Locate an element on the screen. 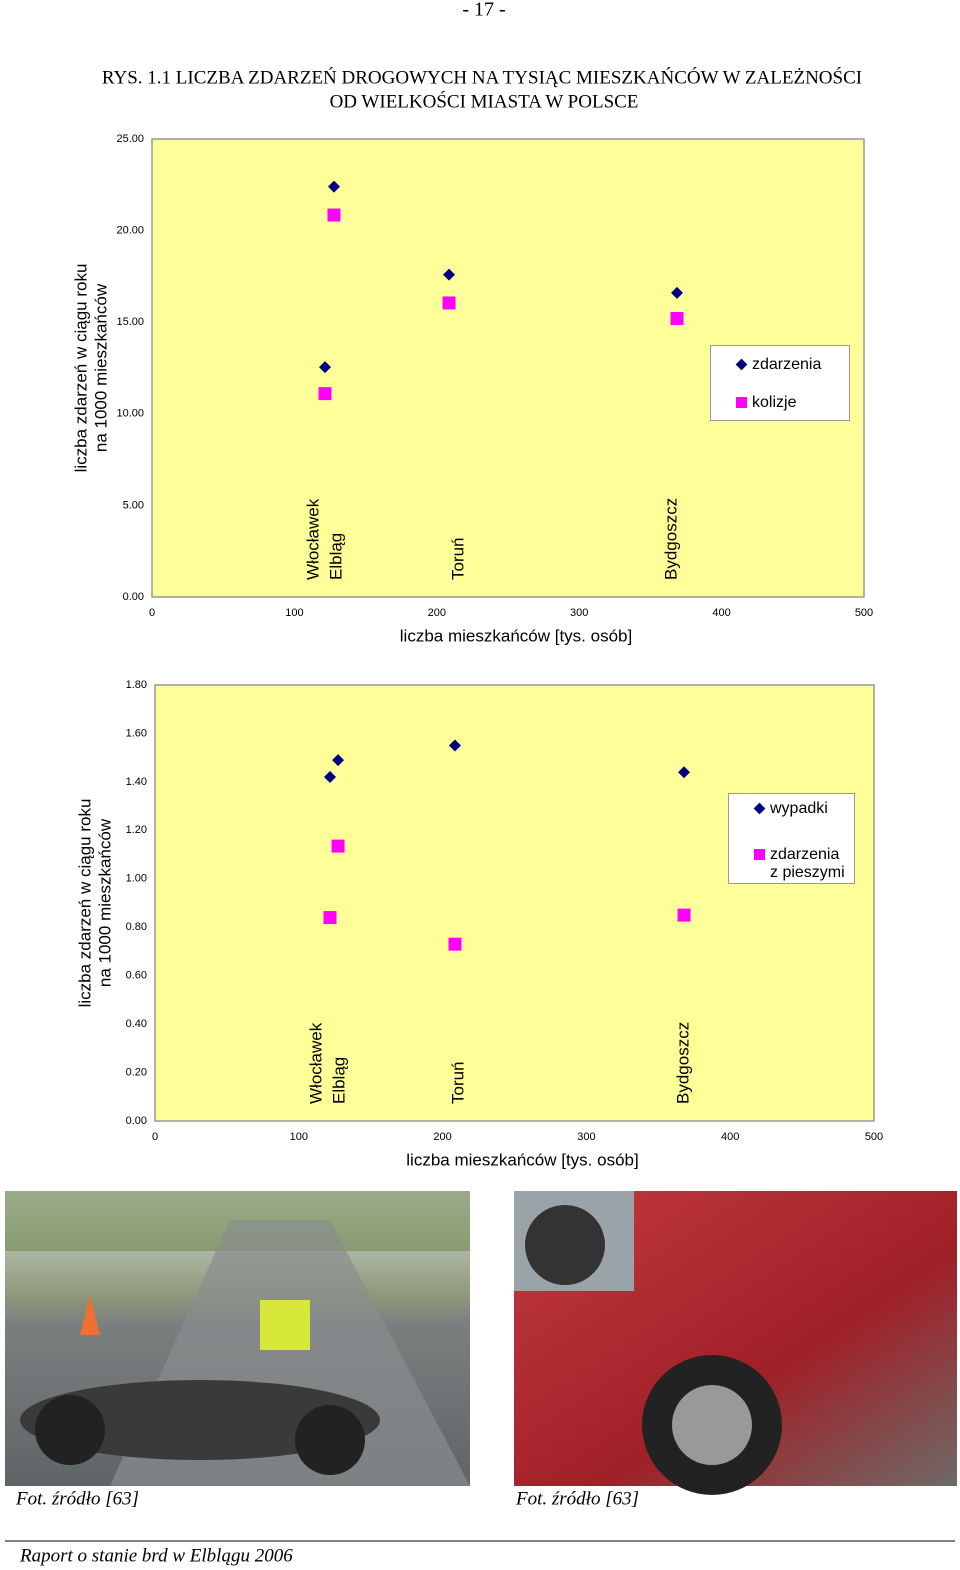 Image resolution: width=960 pixels, height=1570 pixels. legend-item: zdarzenia z pieszymi is located at coordinates (802, 864).